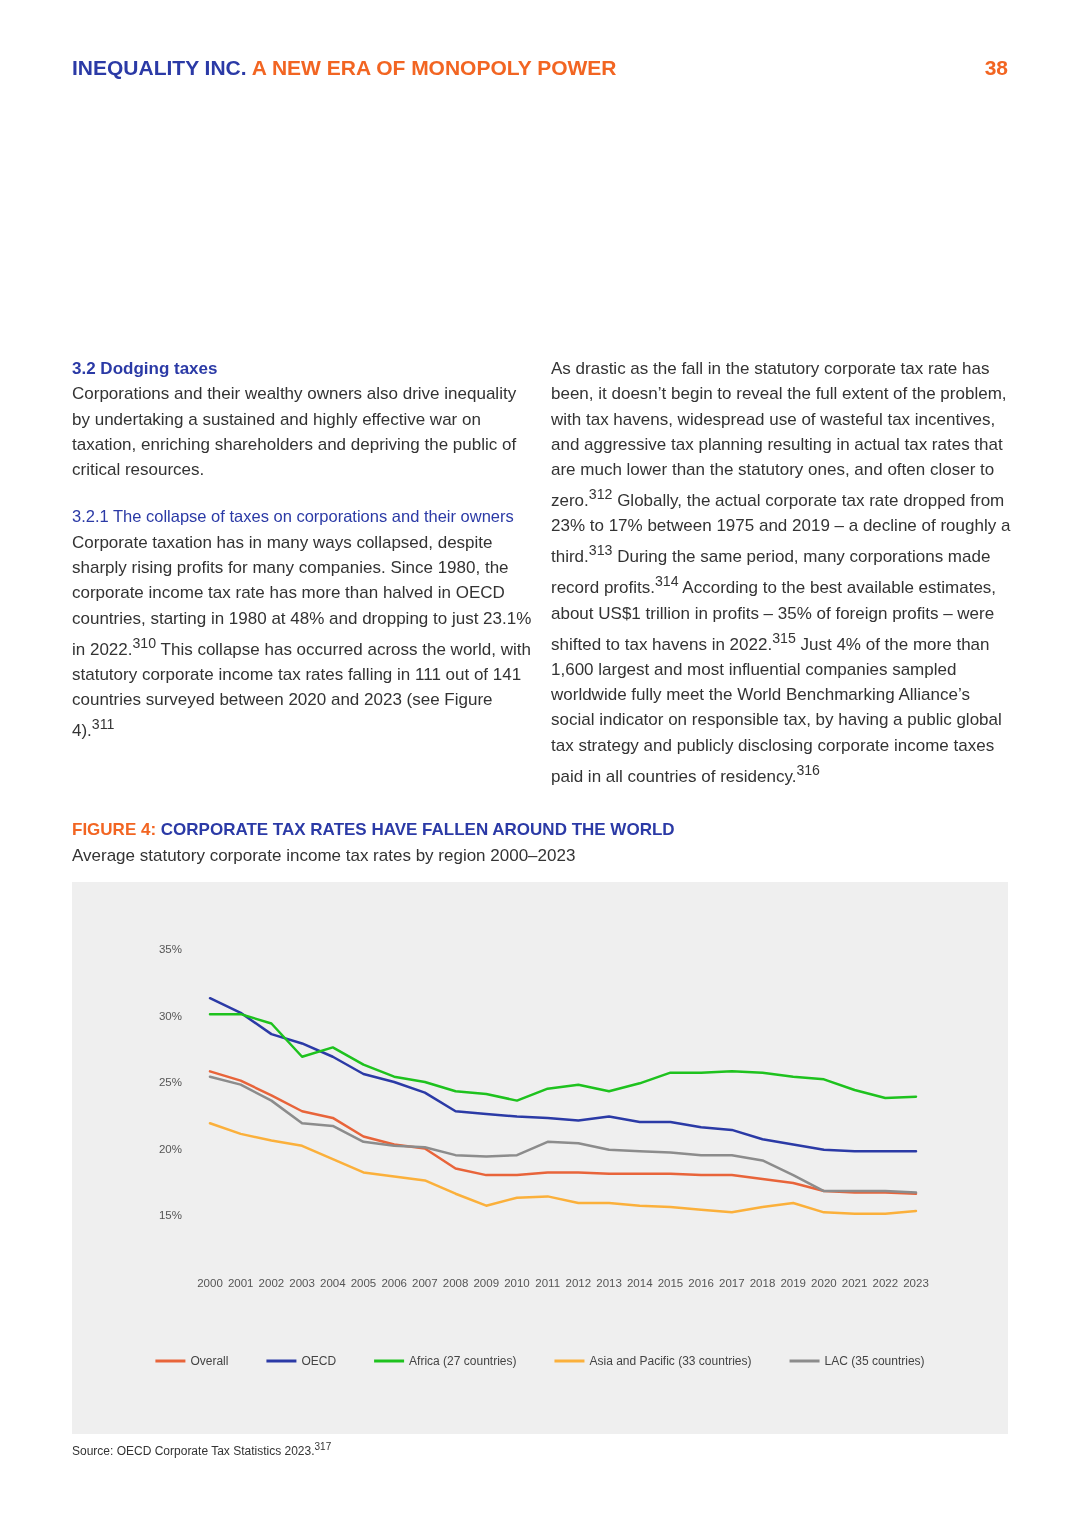 The image size is (1080, 1527). Describe the element at coordinates (463, 1361) in the screenshot. I see `legend-label: Africa (27 countries)` at that location.